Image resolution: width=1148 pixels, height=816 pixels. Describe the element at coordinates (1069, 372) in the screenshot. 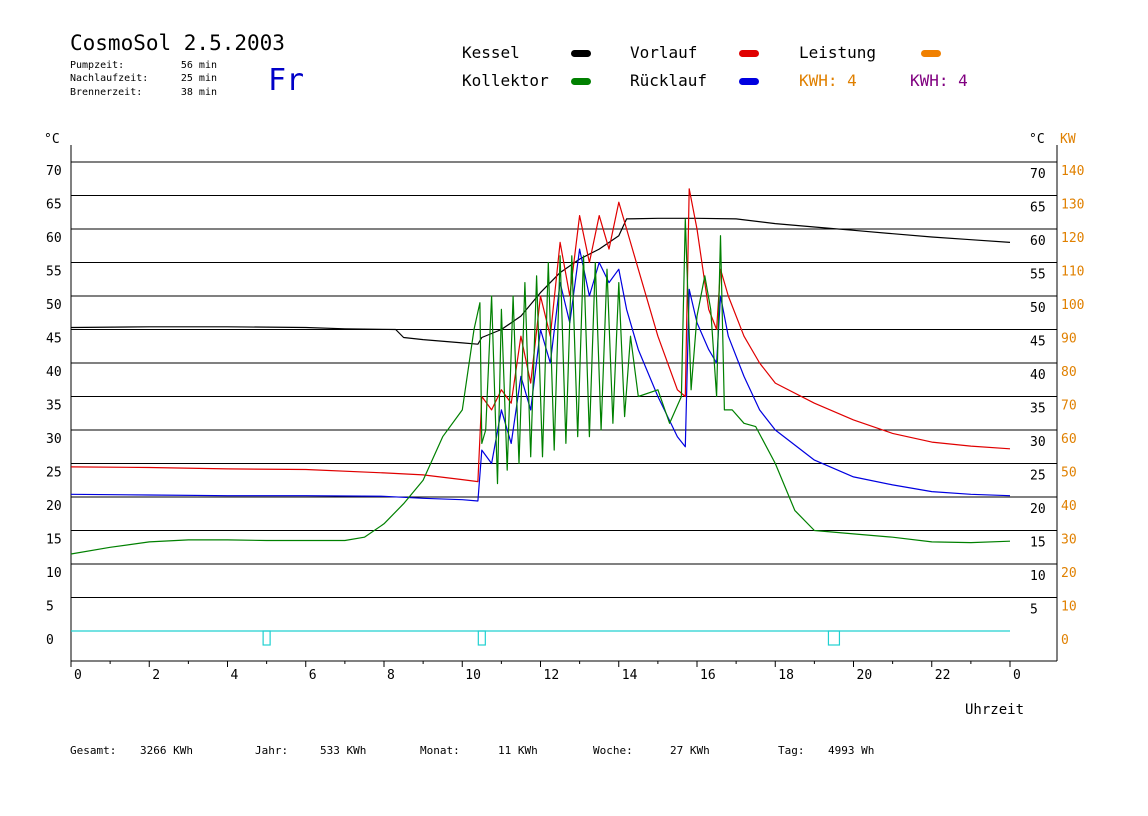

I see `kw-tick-label: 80` at that location.